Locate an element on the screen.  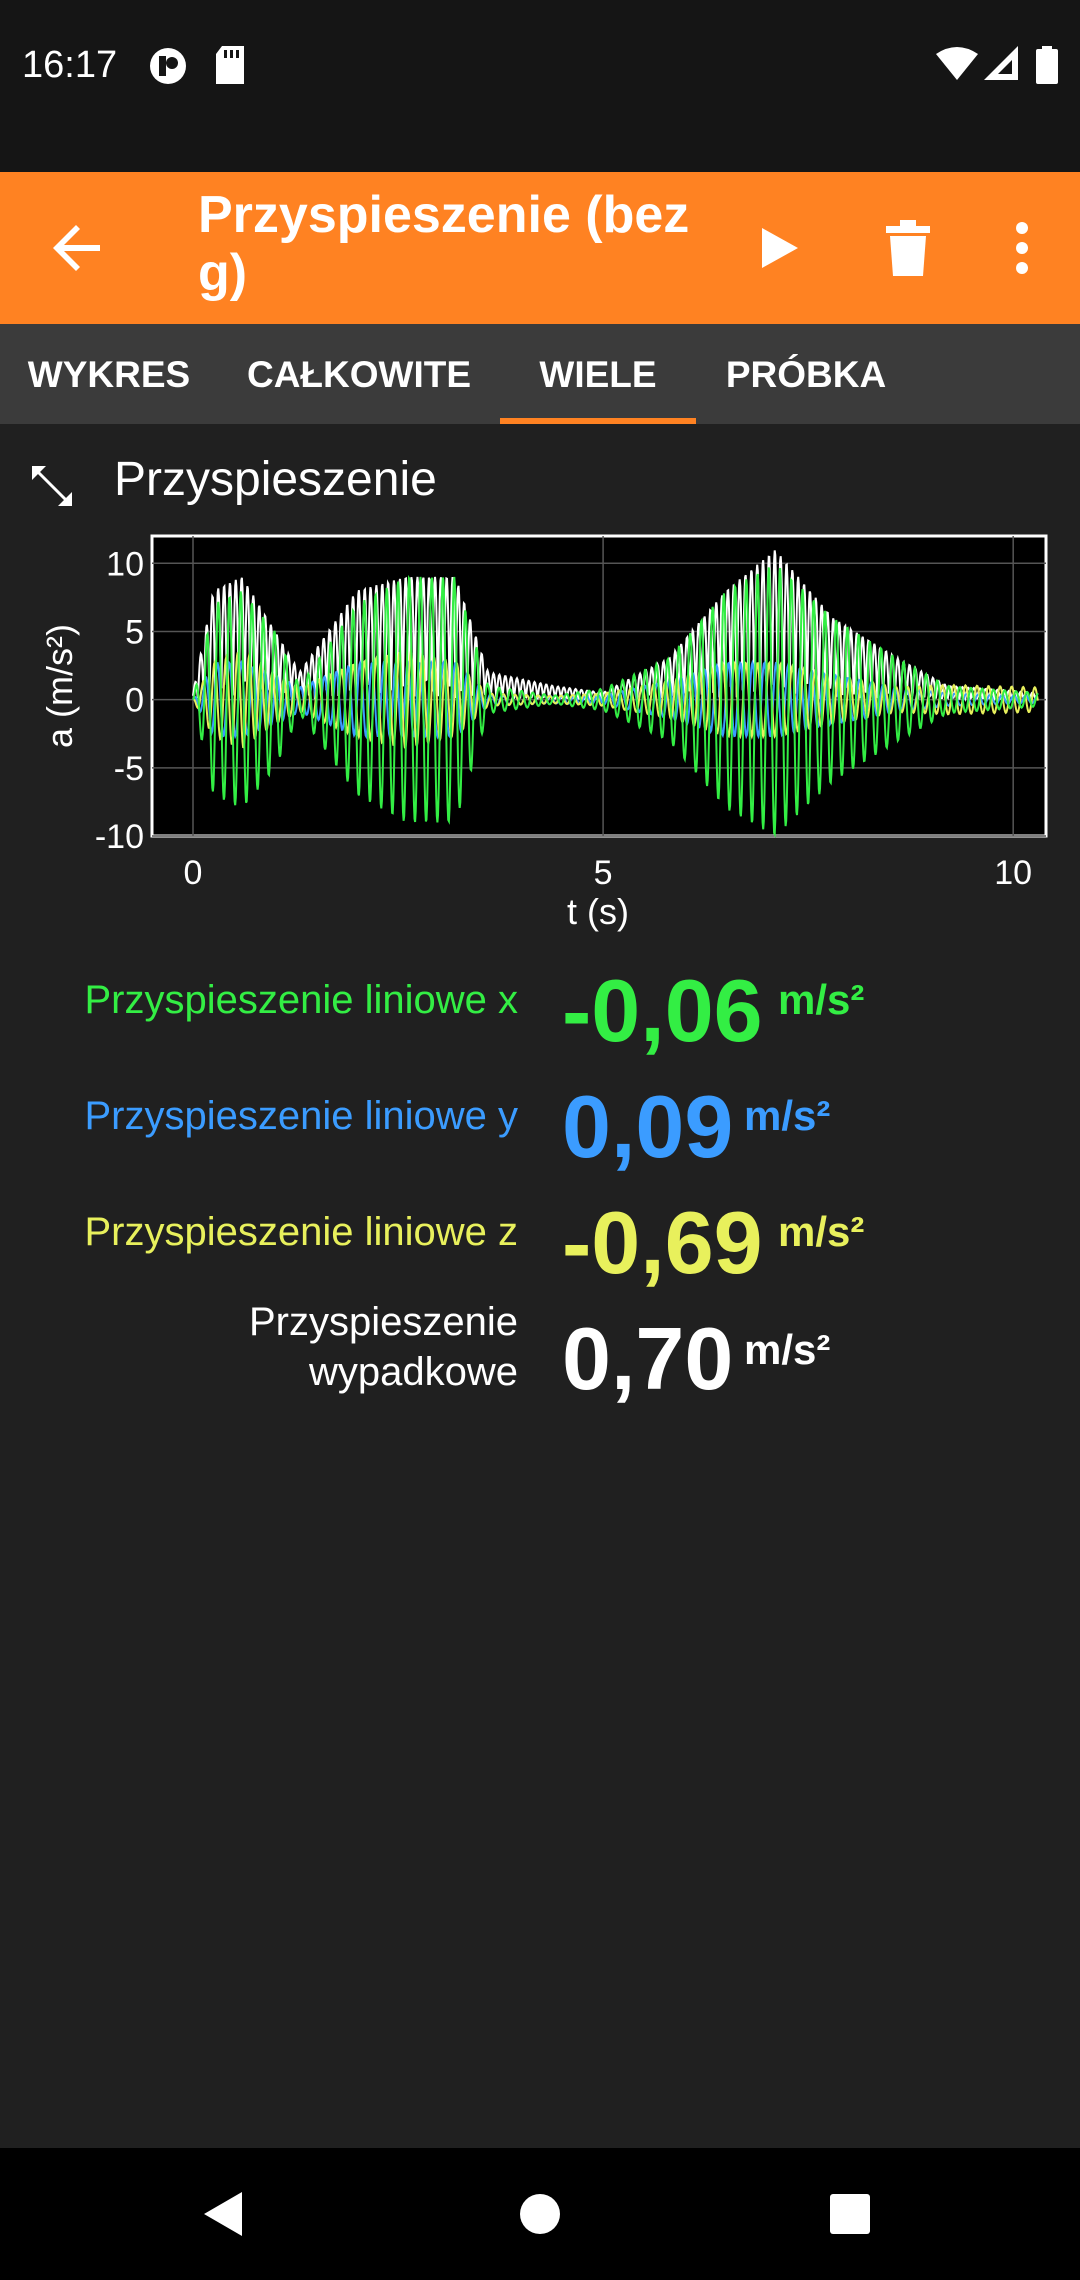
y-tick-label: 0 is located at coordinates (134, 701).